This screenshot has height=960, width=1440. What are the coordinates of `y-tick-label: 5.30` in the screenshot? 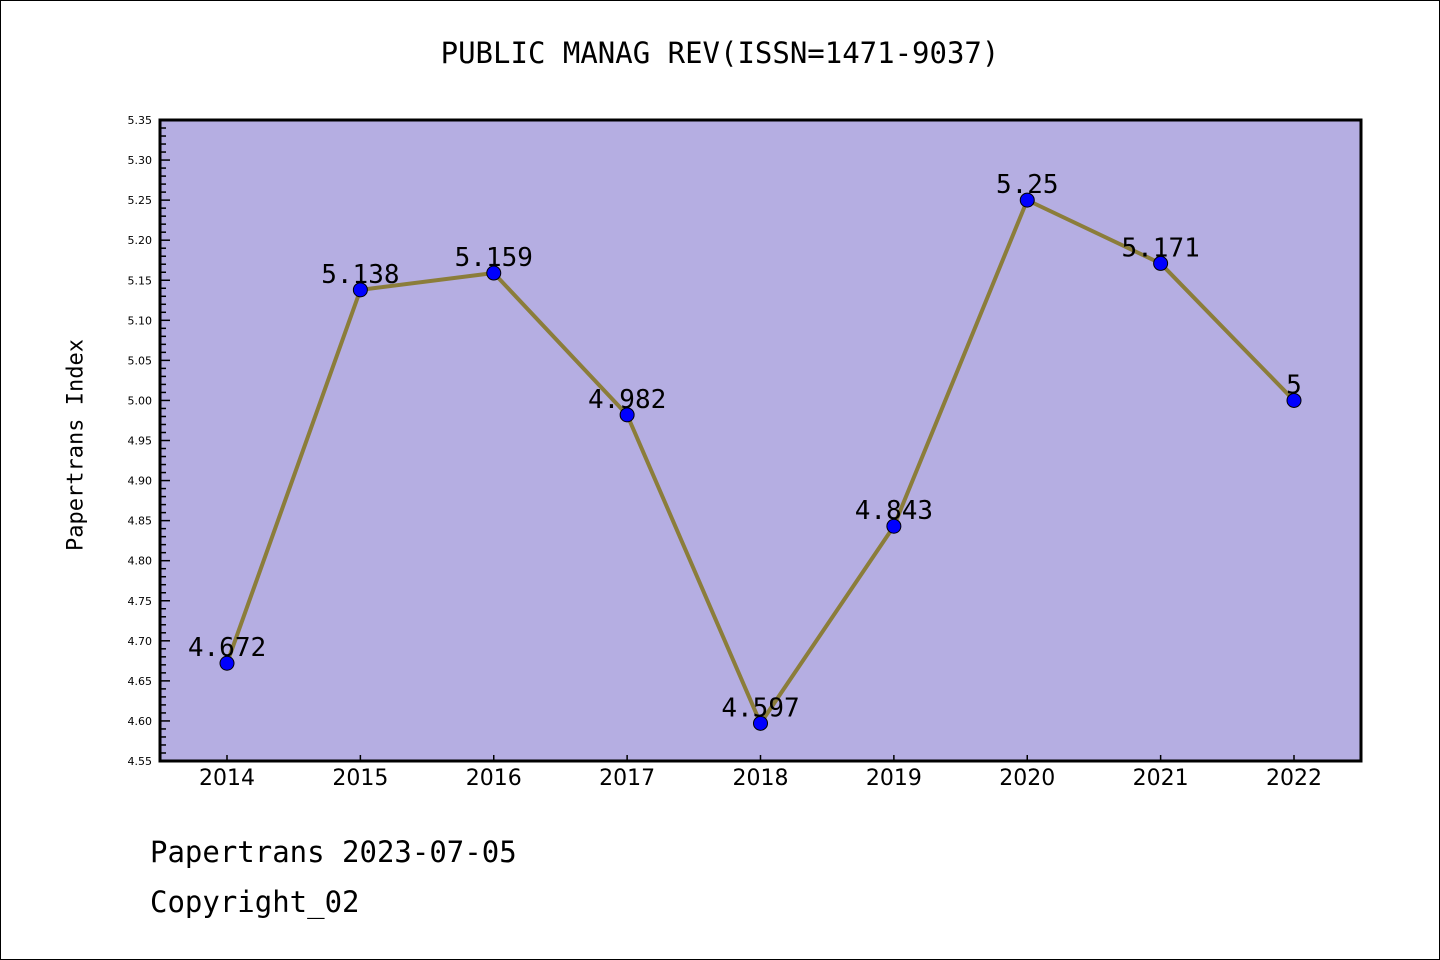 It's located at (140, 160).